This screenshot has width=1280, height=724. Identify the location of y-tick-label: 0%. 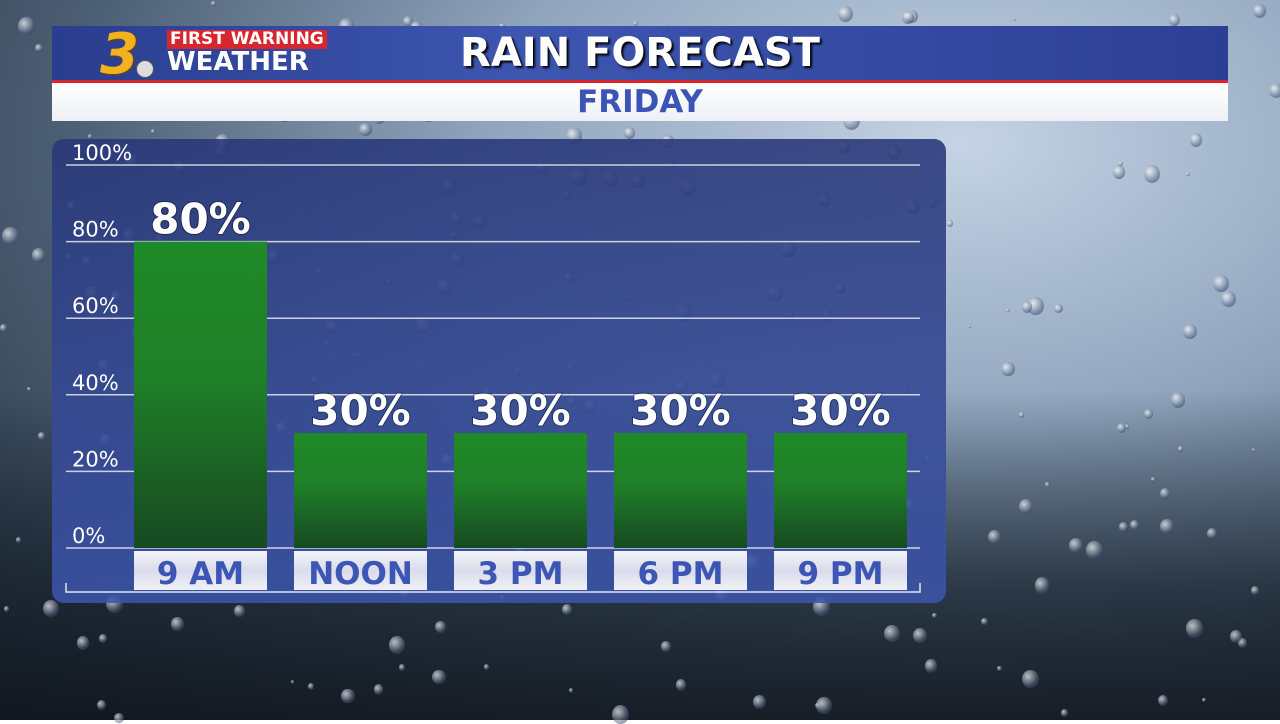
(88, 536).